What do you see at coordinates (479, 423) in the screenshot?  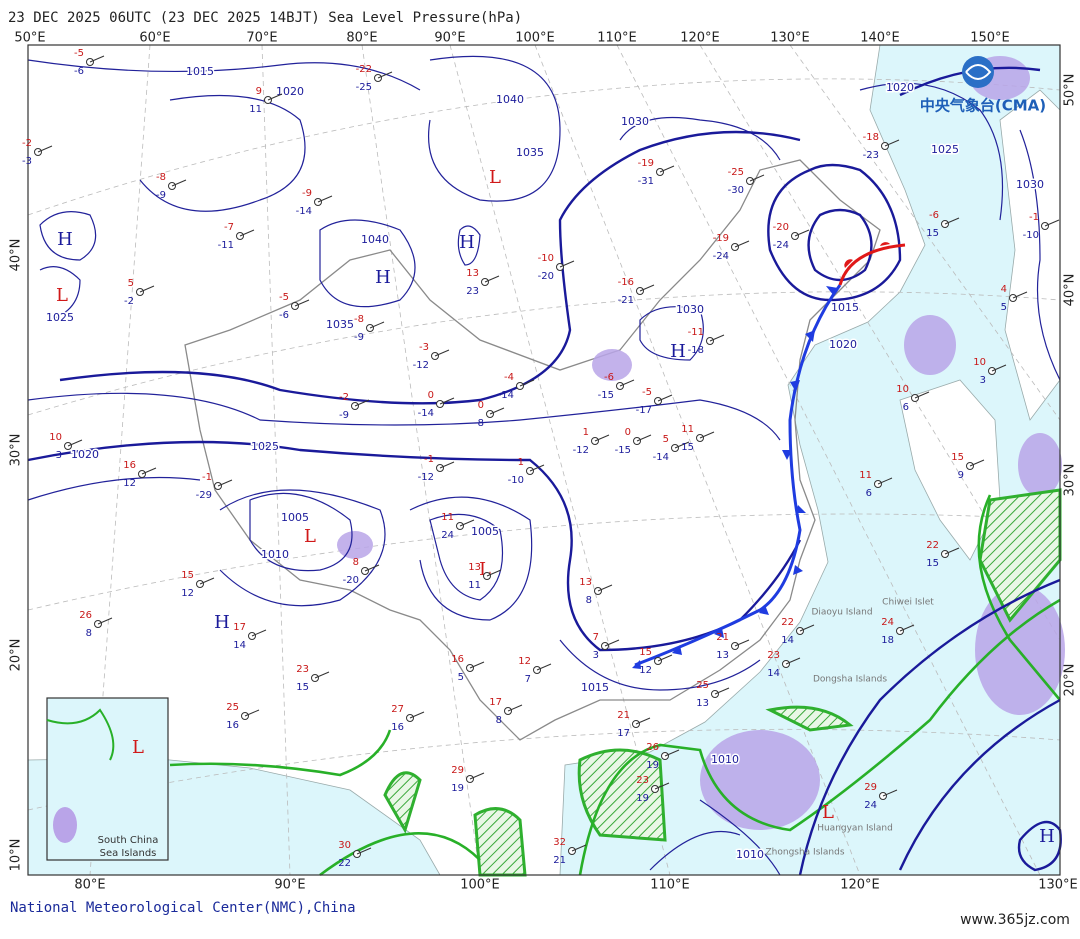 I see `station-dew-point: -8` at bounding box center [479, 423].